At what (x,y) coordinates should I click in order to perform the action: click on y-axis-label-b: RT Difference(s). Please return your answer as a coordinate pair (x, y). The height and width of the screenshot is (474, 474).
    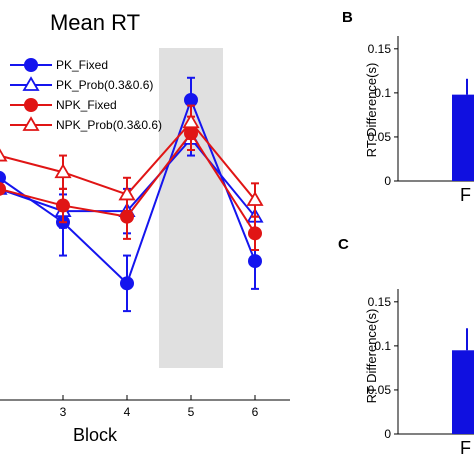
    Looking at the image, I should click on (371, 110).